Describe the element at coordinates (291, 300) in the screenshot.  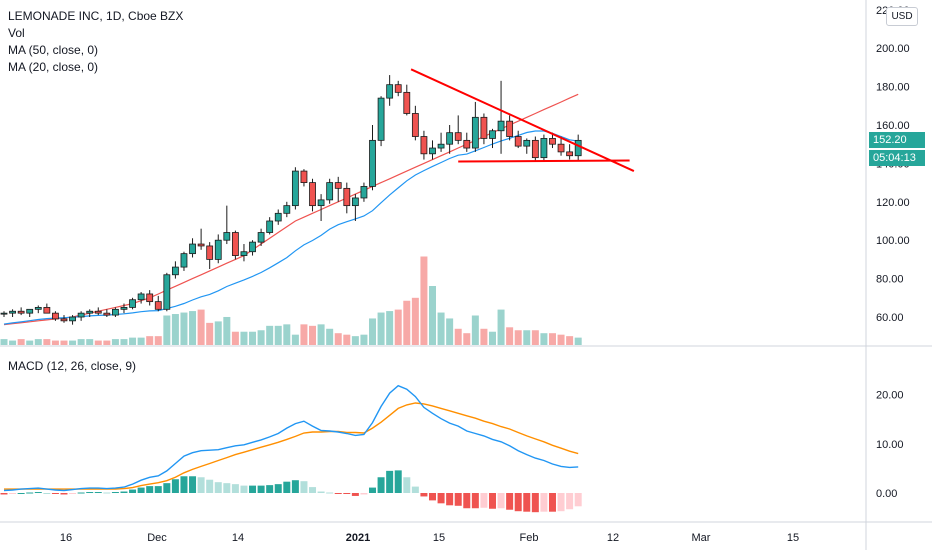
I see `volume-bars` at that location.